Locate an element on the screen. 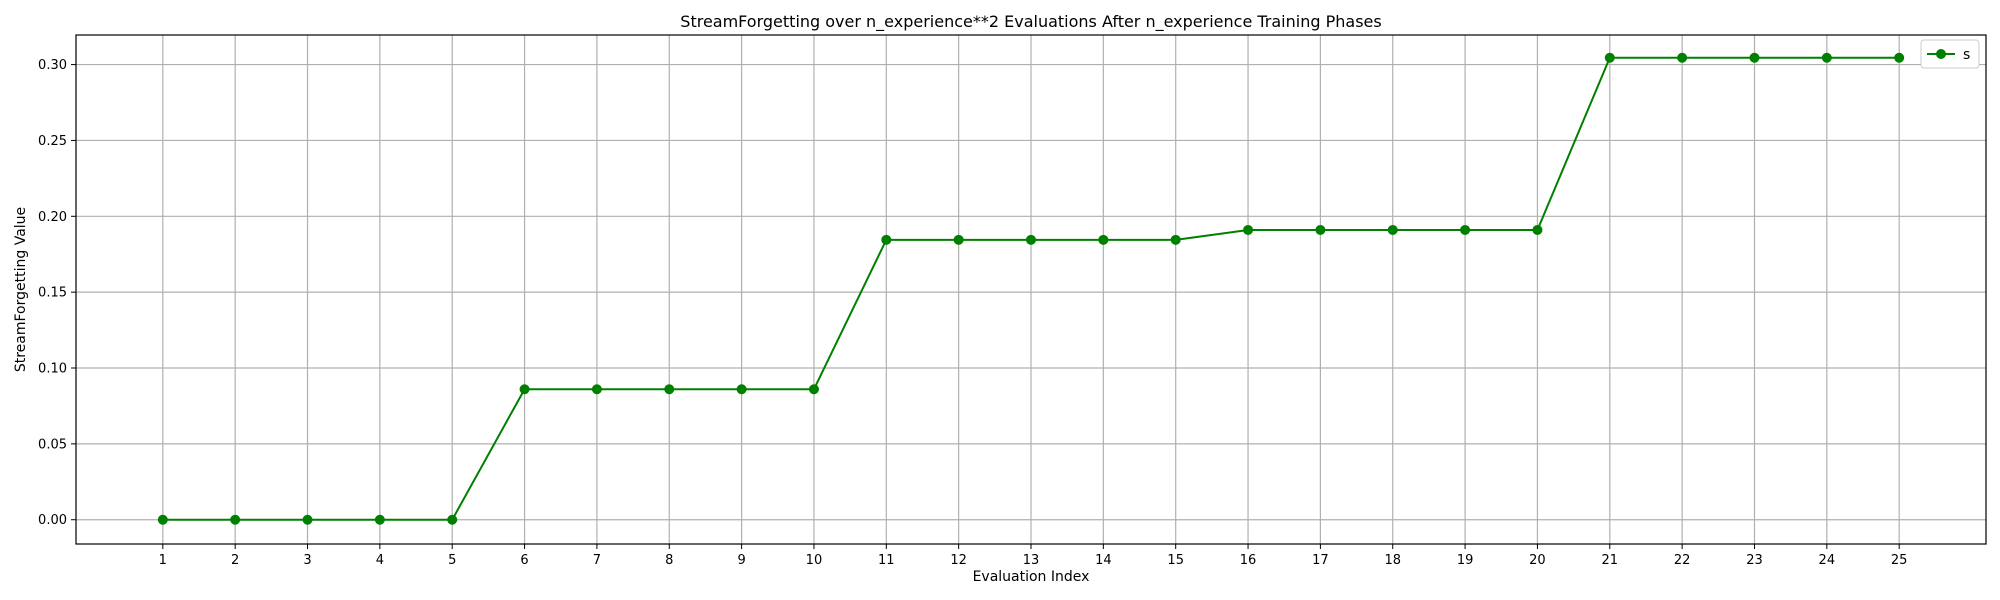 The image size is (2000, 600). x-tick-label: 16 is located at coordinates (1248, 560).